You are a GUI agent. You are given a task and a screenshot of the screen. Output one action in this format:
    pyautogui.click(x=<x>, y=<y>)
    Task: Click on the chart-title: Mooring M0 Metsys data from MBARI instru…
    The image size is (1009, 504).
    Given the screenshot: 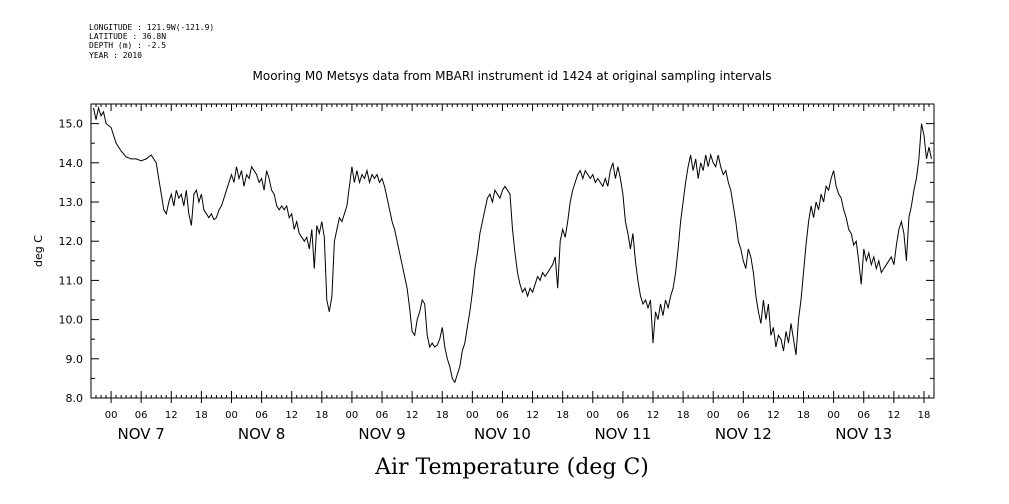 What is the action you would take?
    pyautogui.click(x=512, y=76)
    